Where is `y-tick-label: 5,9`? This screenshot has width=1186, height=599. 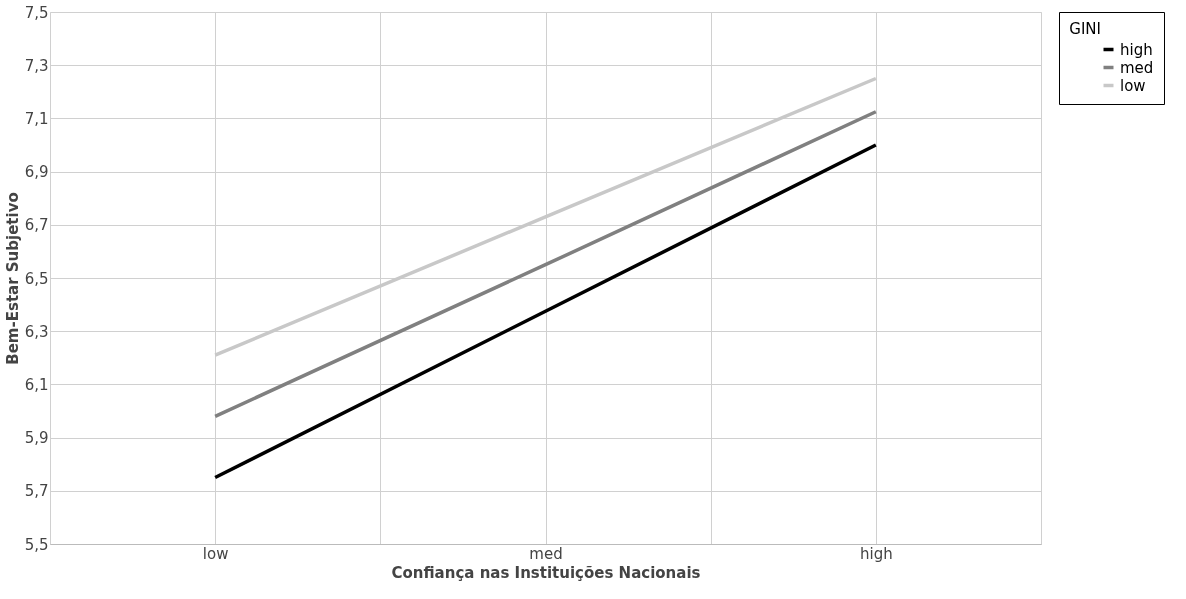 y-tick-label: 5,9 is located at coordinates (36, 438).